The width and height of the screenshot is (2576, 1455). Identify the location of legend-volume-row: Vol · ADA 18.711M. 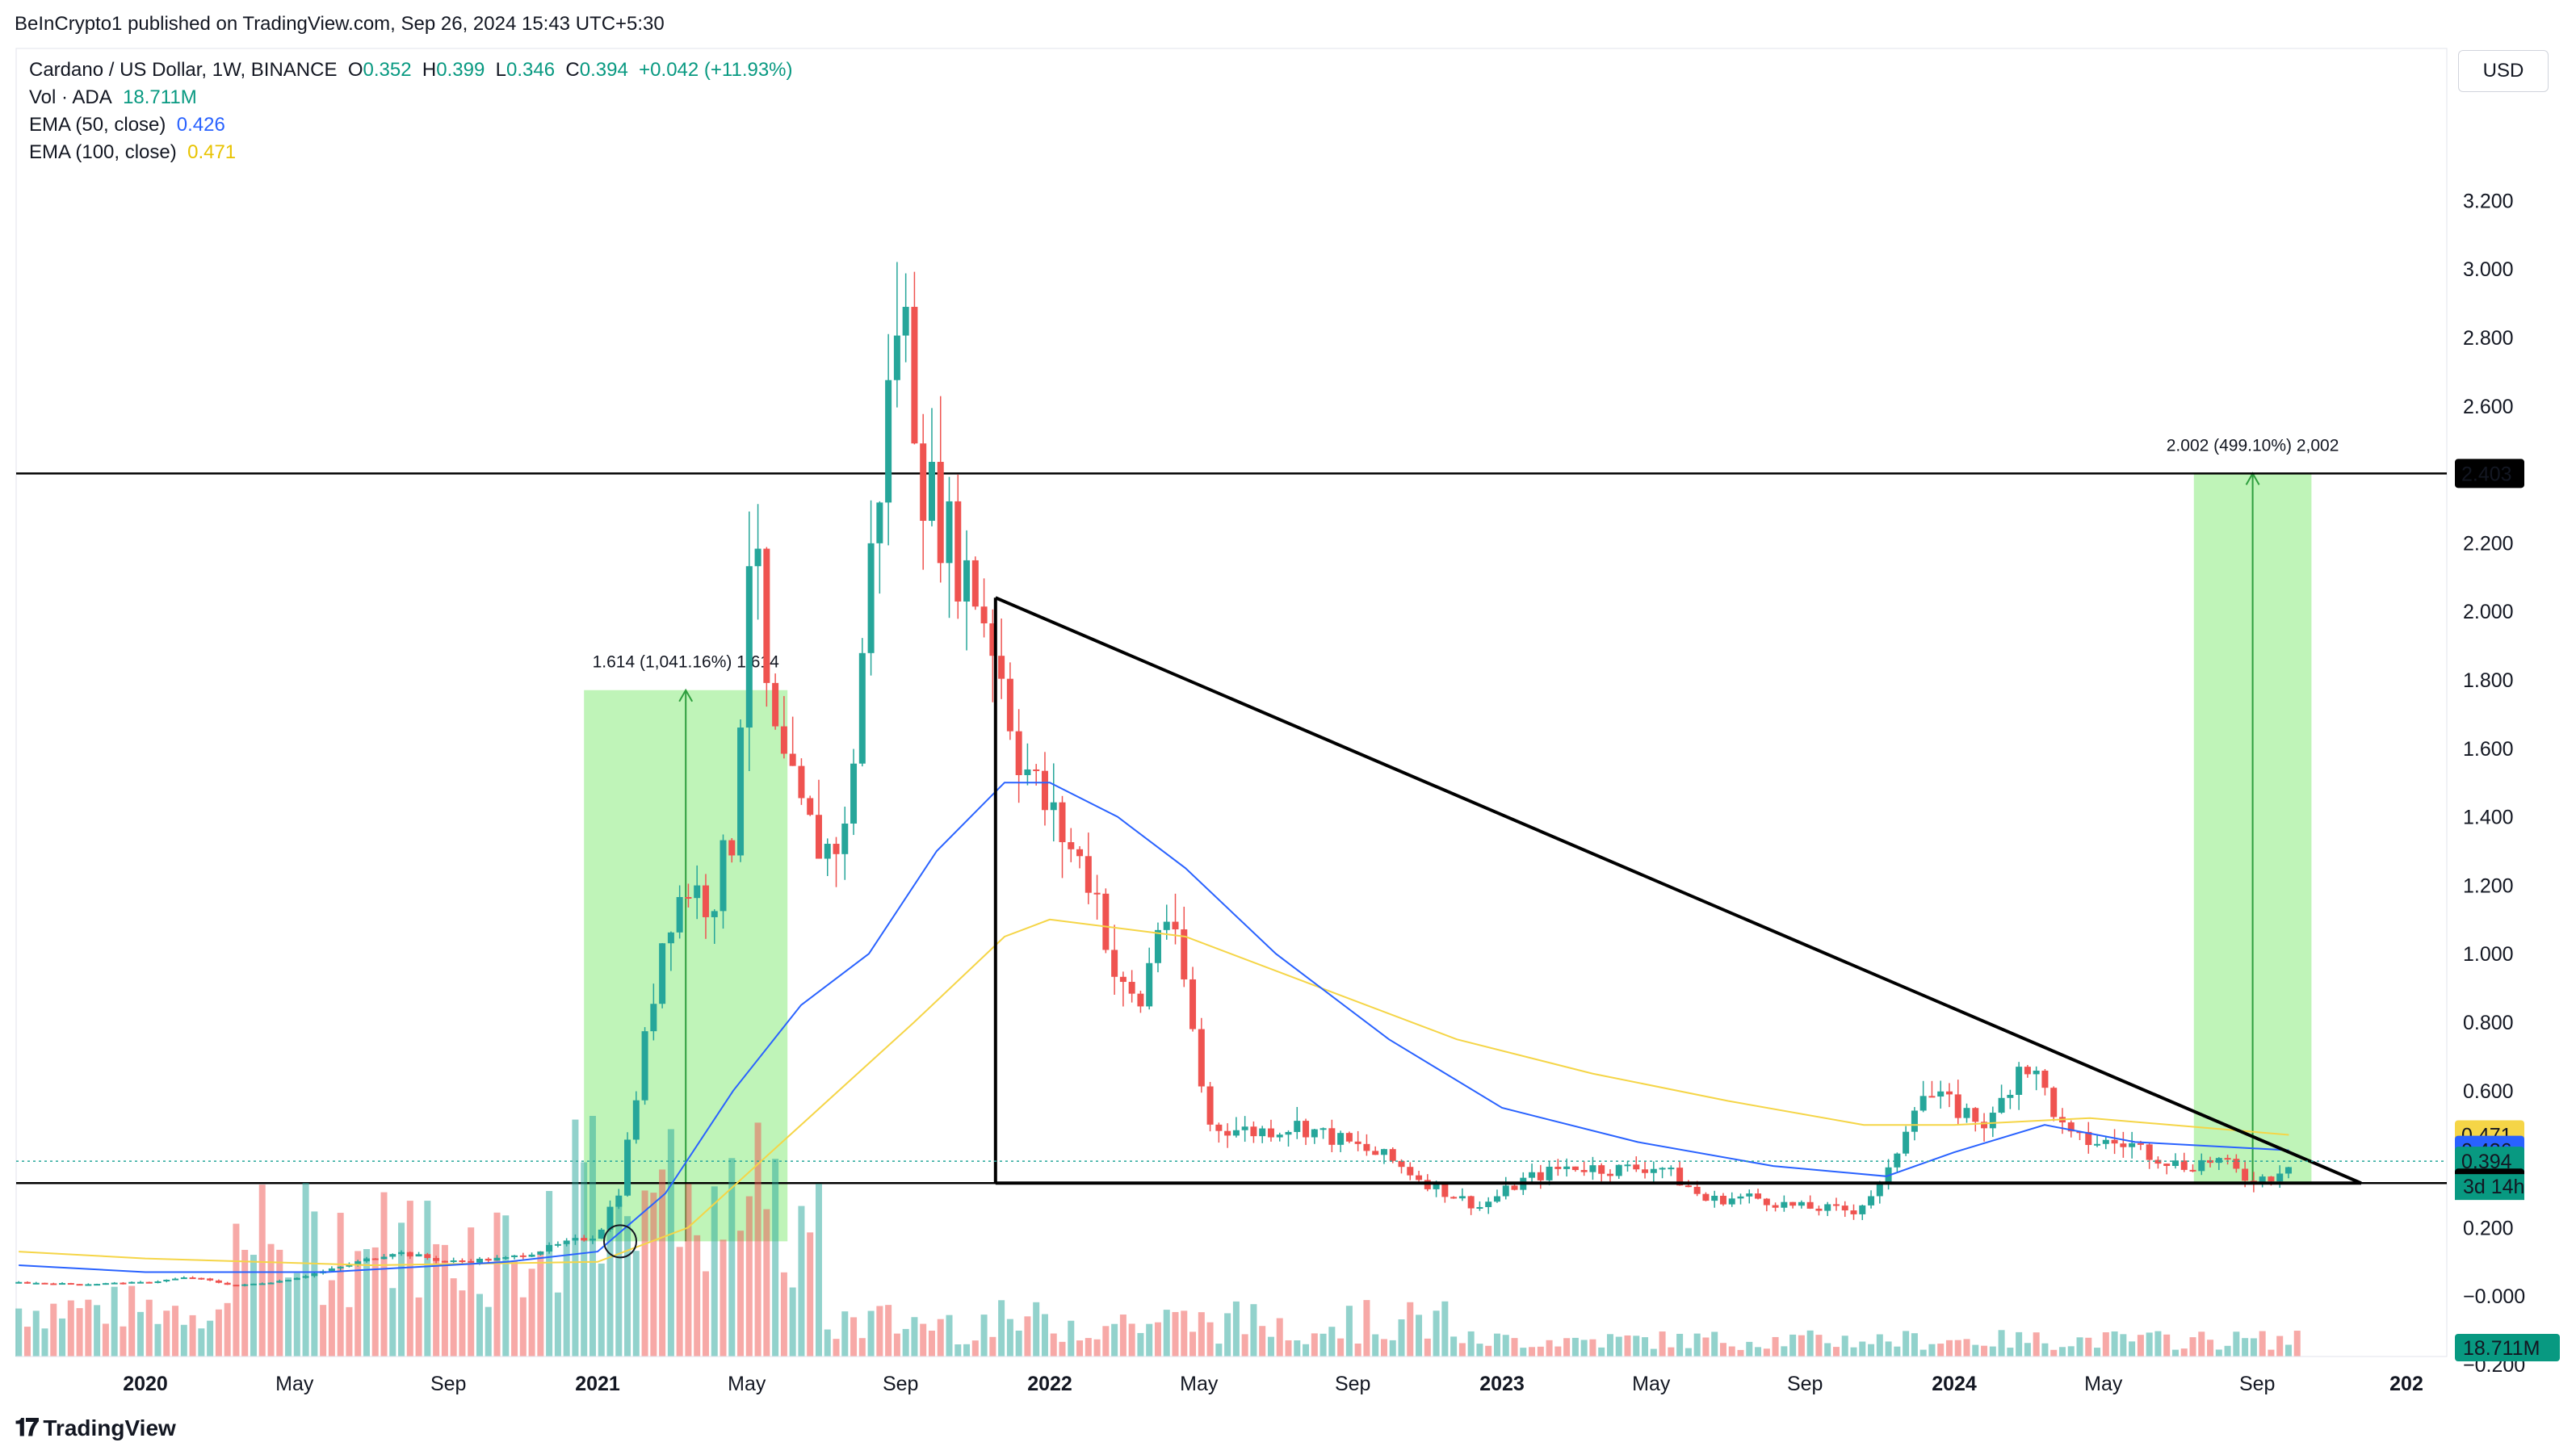
(411, 97).